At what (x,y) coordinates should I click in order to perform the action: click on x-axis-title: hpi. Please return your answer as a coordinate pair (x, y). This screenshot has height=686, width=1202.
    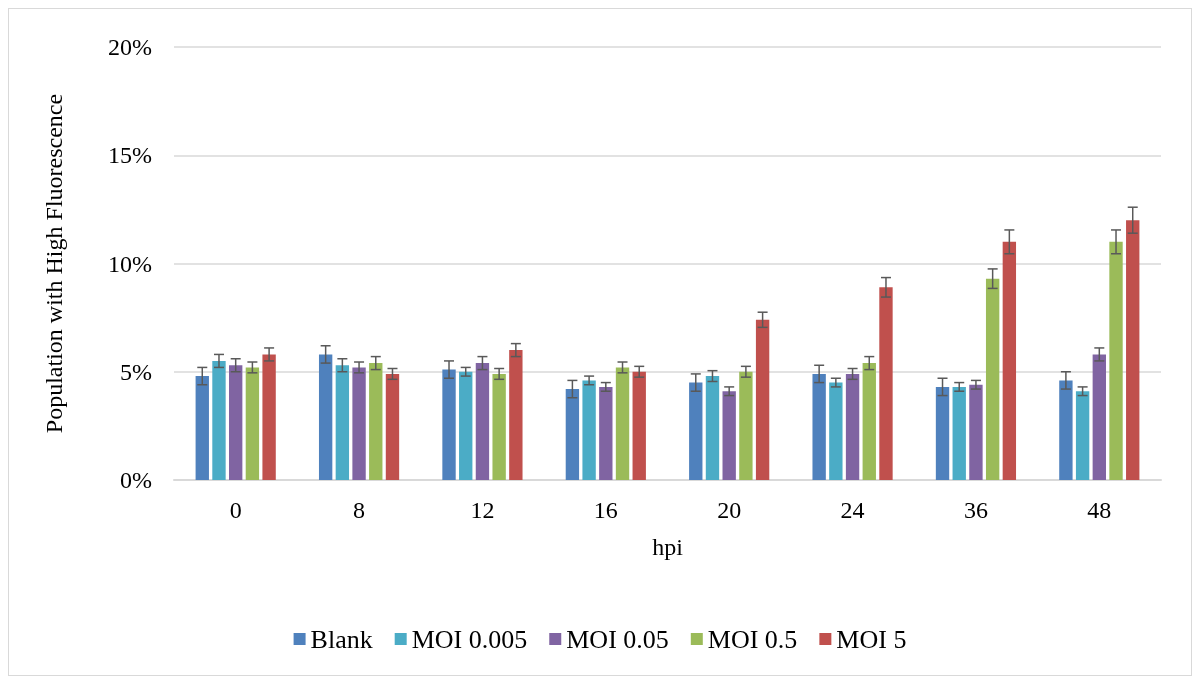
    Looking at the image, I should click on (668, 547).